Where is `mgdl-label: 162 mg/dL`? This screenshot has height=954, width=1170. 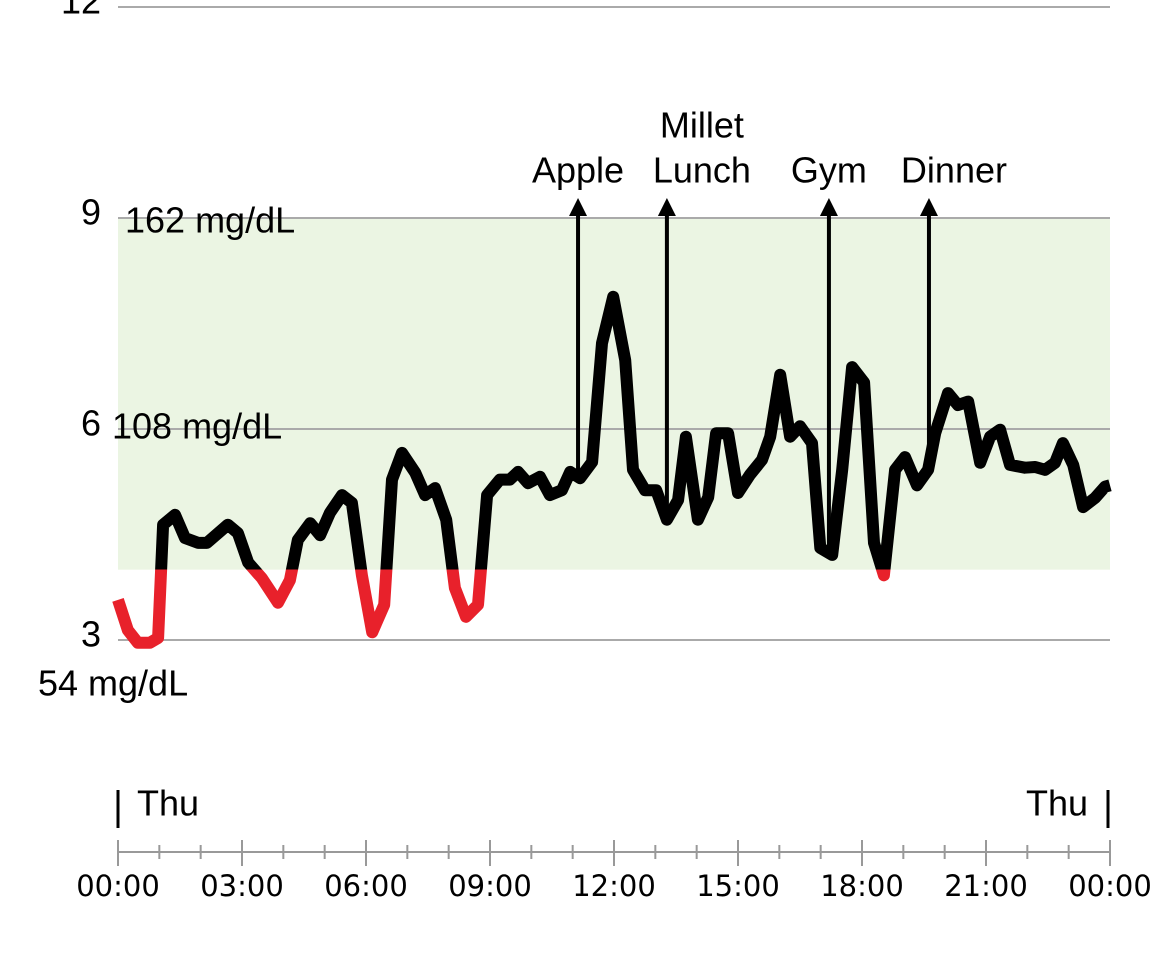
mgdl-label: 162 mg/dL is located at coordinates (210, 220).